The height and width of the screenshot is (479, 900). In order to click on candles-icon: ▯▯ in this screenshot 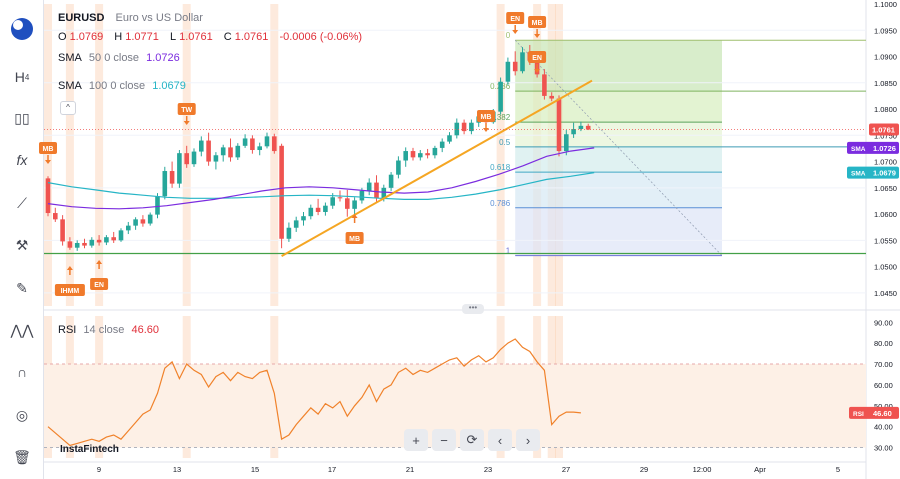, I will do `click(22, 117)`.